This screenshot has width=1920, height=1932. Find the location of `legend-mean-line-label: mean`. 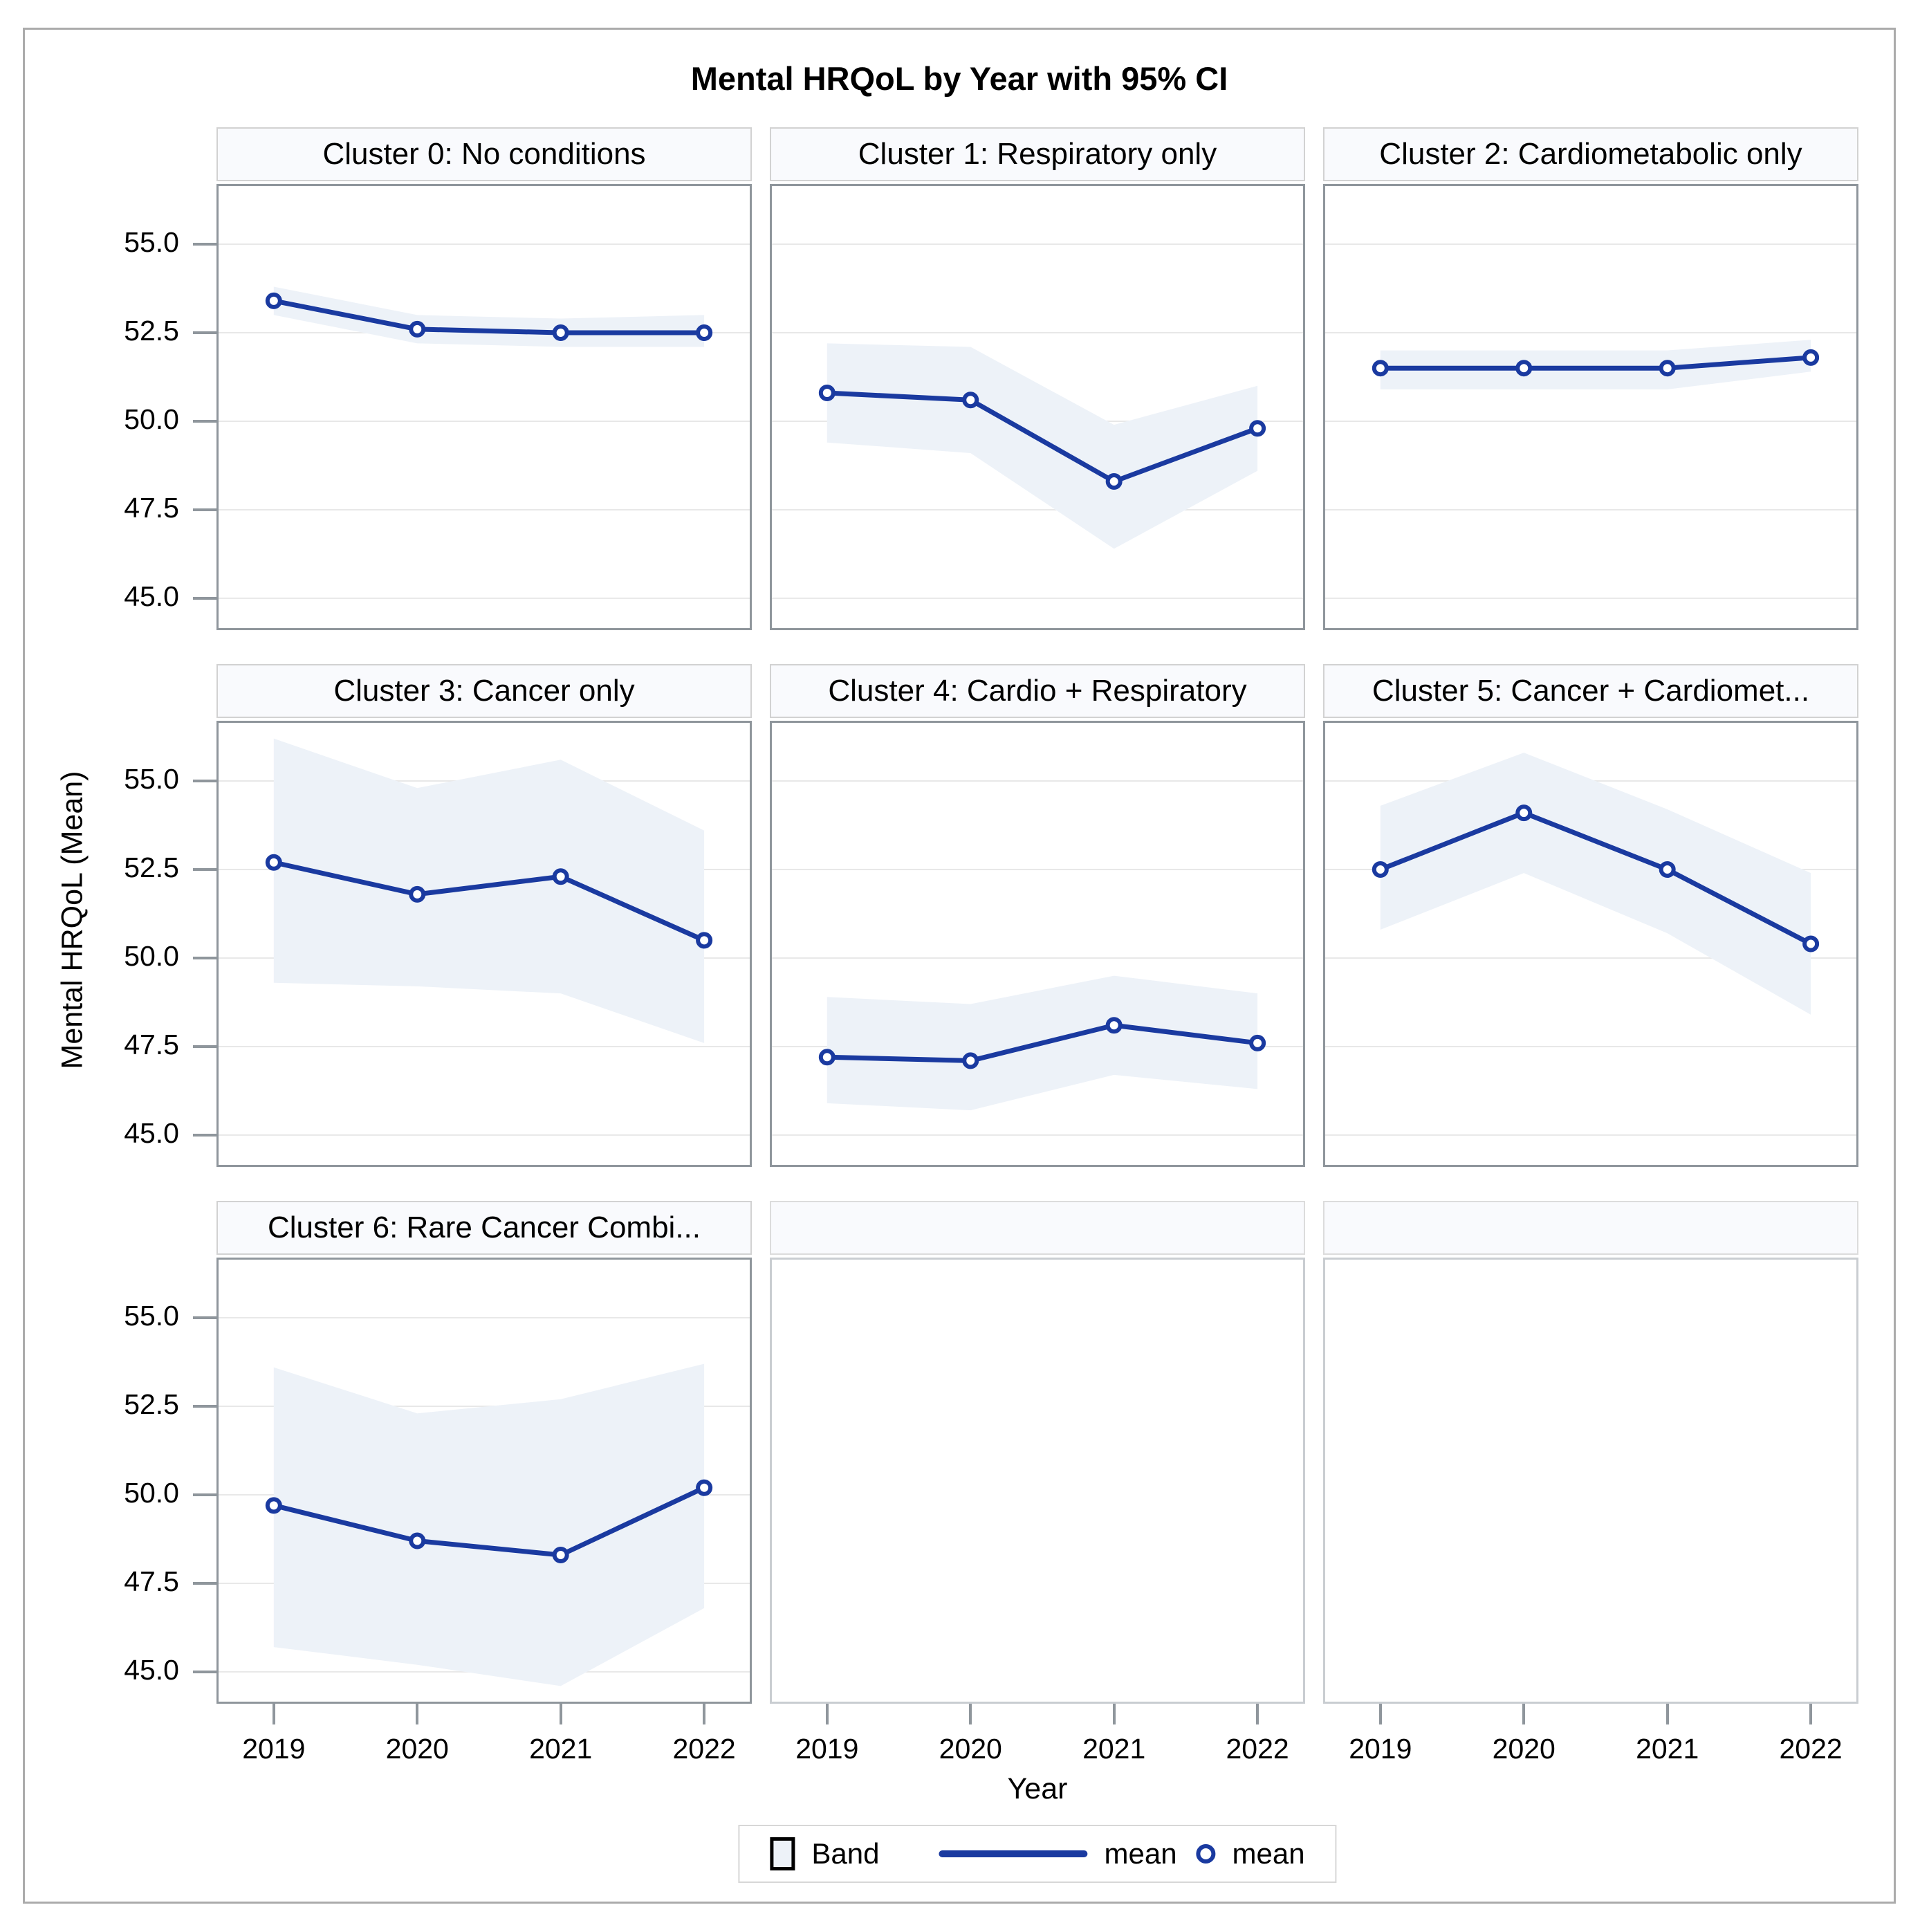

legend-mean-line-label: mean is located at coordinates (1140, 1853).